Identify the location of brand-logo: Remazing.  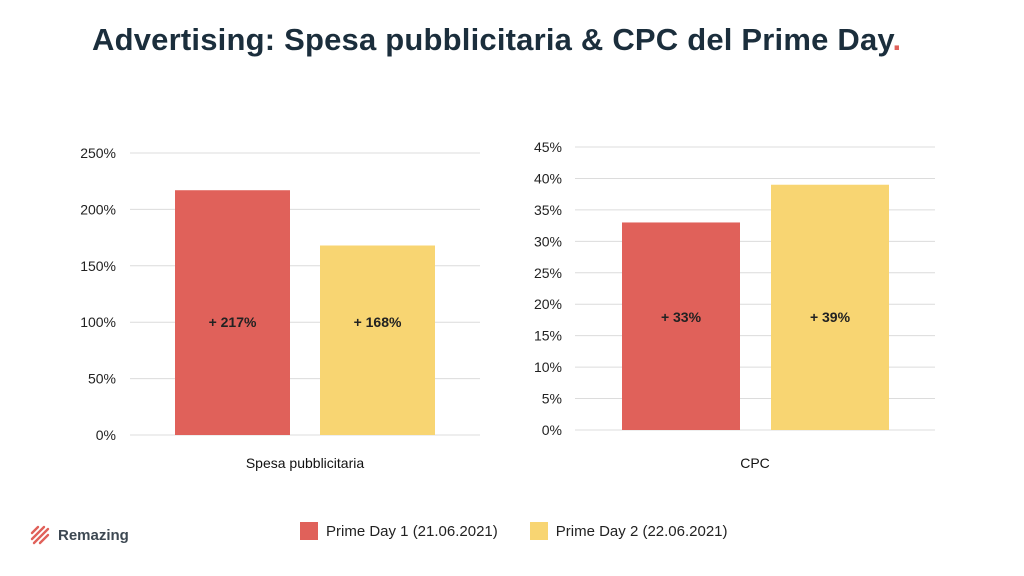
(79, 535).